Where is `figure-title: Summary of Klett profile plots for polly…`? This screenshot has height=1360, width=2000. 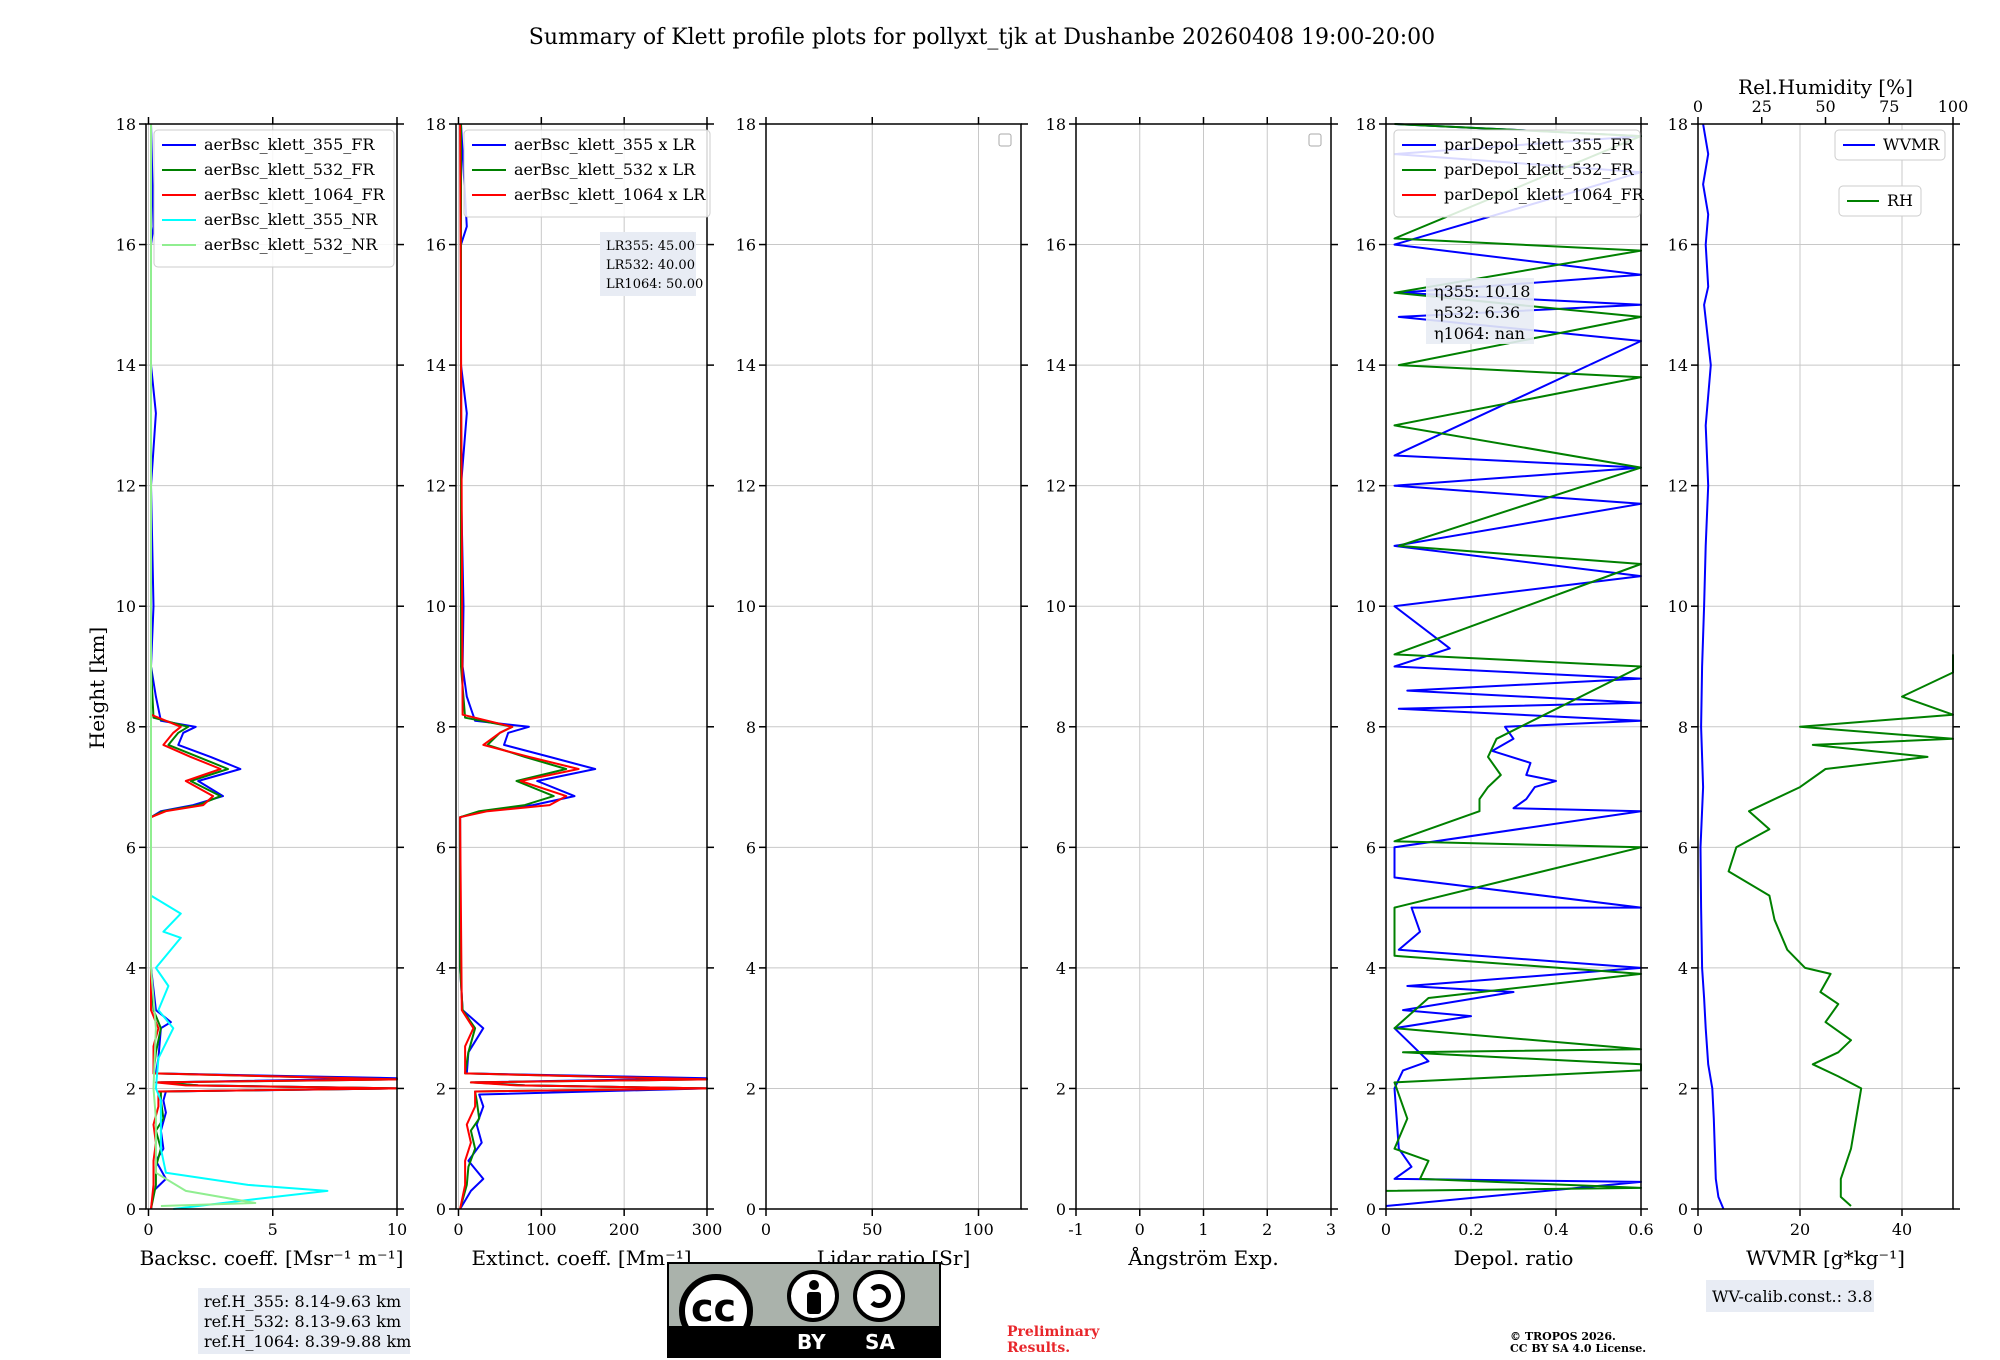 figure-title: Summary of Klett profile plots for polly… is located at coordinates (982, 37).